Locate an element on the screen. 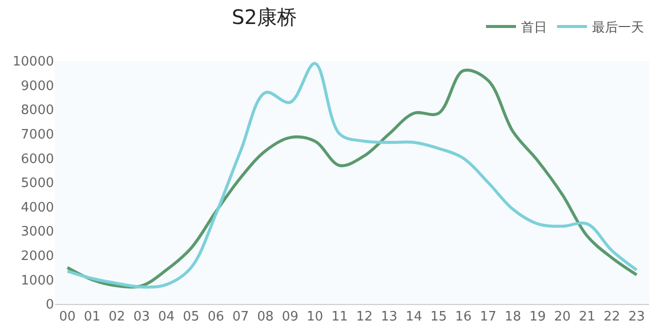 The height and width of the screenshot is (336, 661). x-tick-label: 19 is located at coordinates (537, 317).